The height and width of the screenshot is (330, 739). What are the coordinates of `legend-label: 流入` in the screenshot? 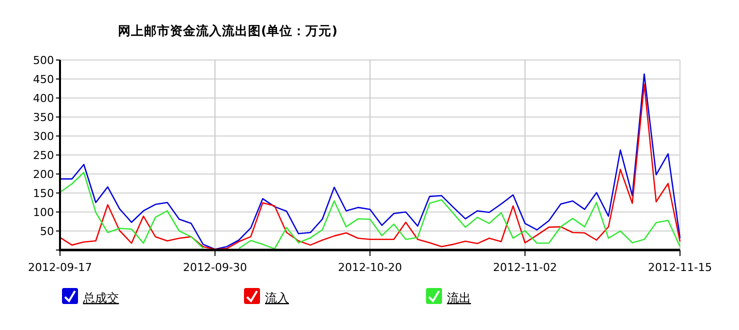 It's located at (277, 298).